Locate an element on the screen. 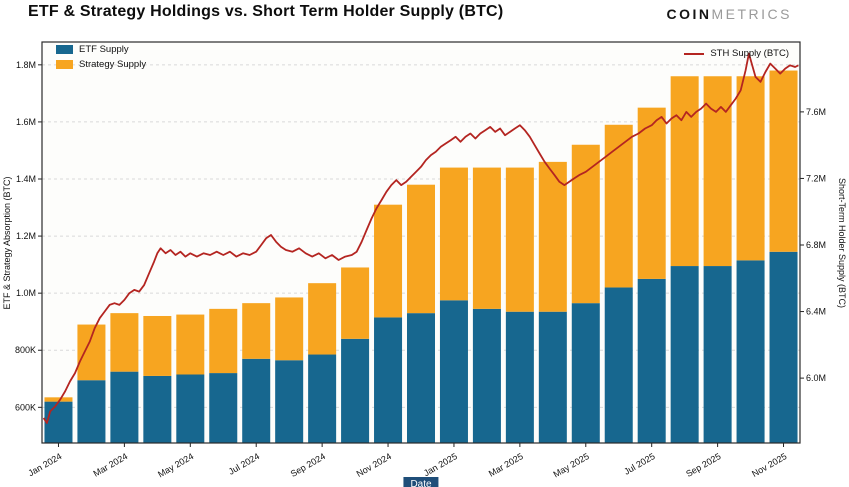  legend-bars: ETF Supply Strategy Supply is located at coordinates (101, 59).